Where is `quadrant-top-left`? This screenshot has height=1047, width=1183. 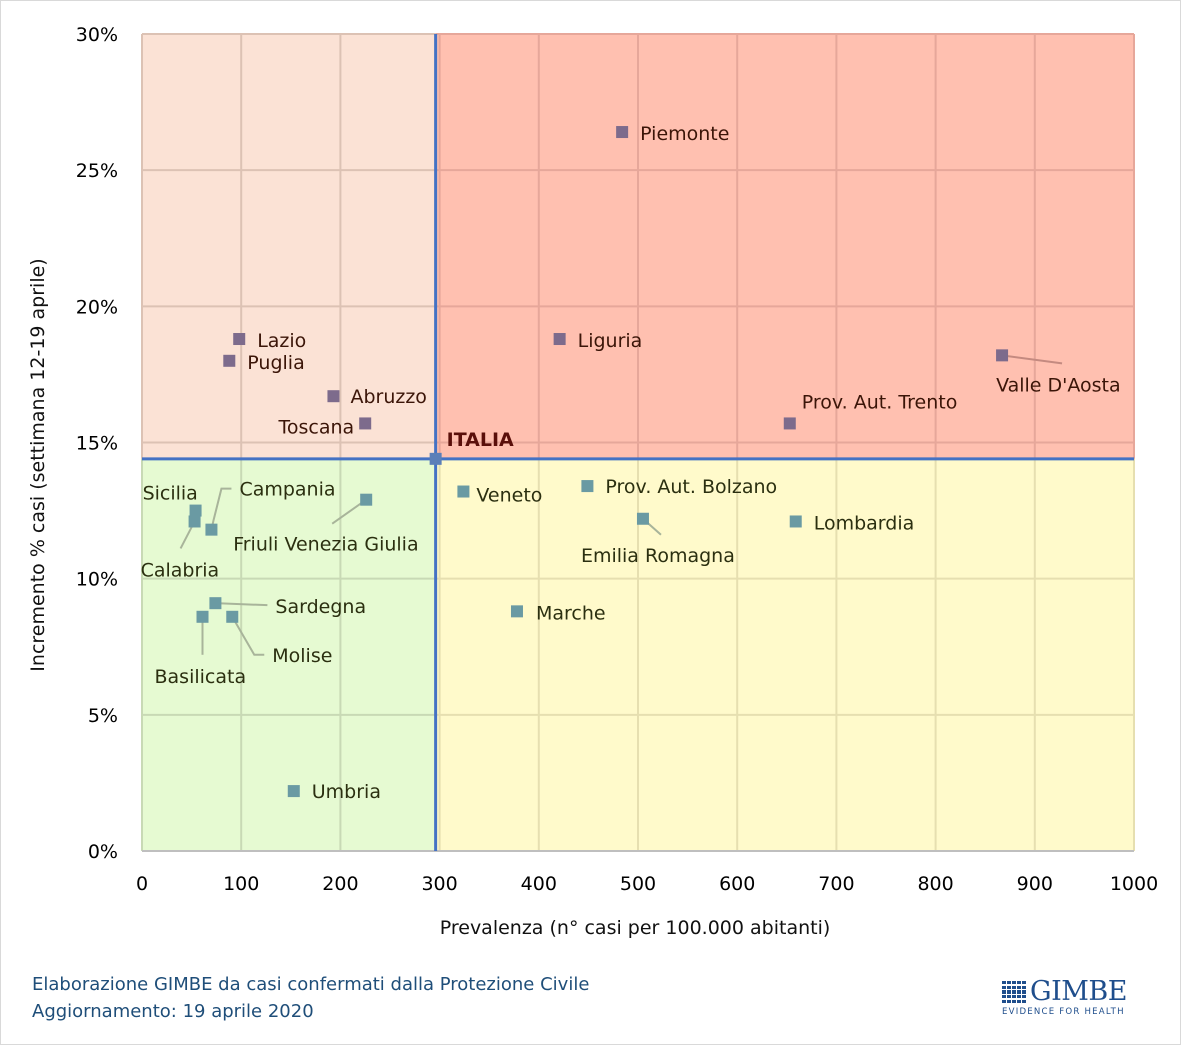 quadrant-top-left is located at coordinates (289, 246).